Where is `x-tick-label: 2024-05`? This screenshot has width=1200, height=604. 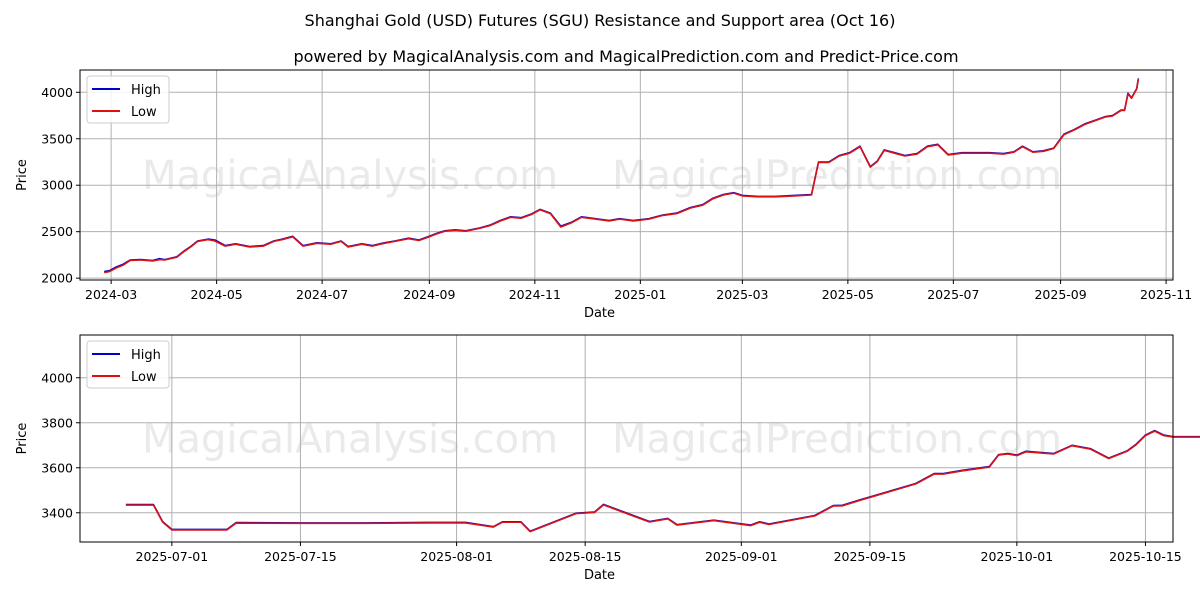
x-tick-label: 2024-05 is located at coordinates (217, 294).